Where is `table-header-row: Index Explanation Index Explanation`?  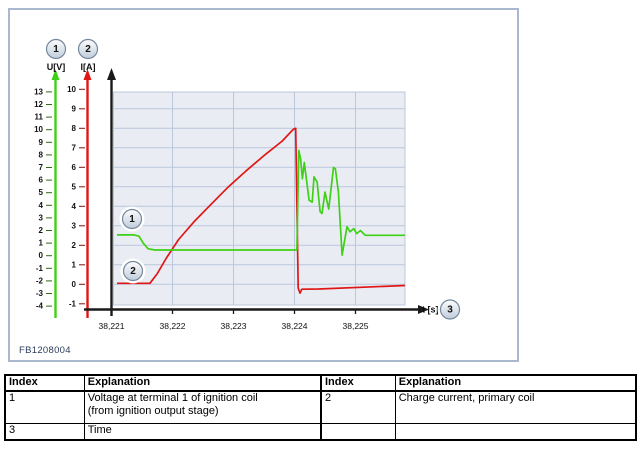 table-header-row: Index Explanation Index Explanation is located at coordinates (320, 383).